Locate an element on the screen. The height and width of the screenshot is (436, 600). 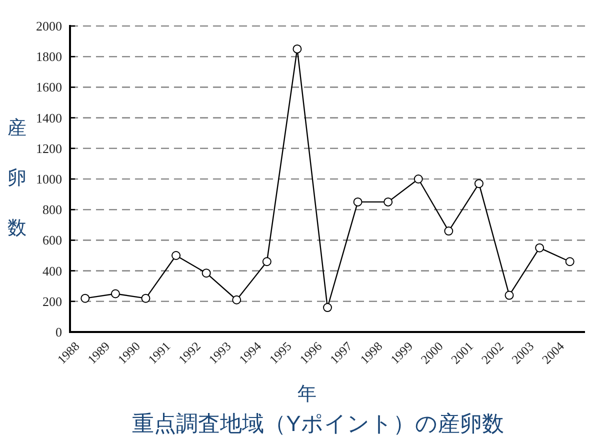
y-tick-label: 1000 is located at coordinates (49, 179).